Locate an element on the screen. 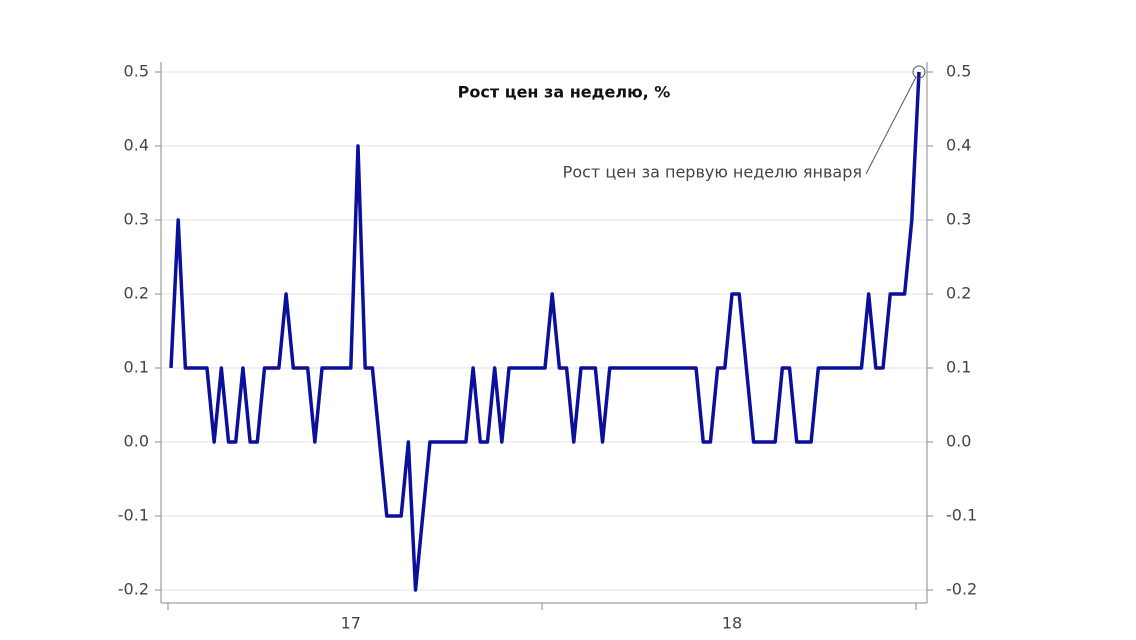  y-tick-label: -0.2 is located at coordinates (133, 589).